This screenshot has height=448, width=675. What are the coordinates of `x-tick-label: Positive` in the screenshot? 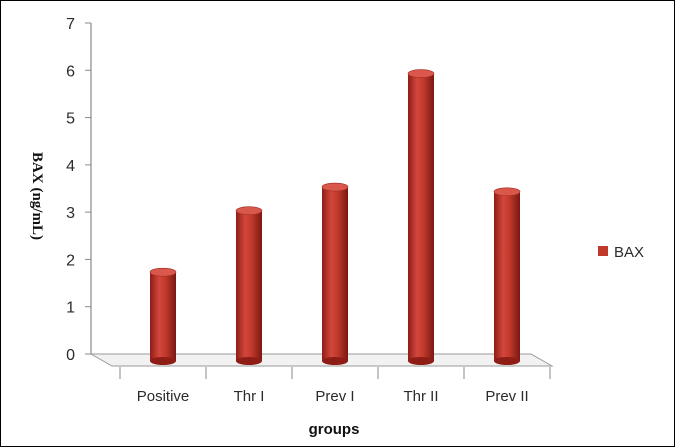 It's located at (163, 396).